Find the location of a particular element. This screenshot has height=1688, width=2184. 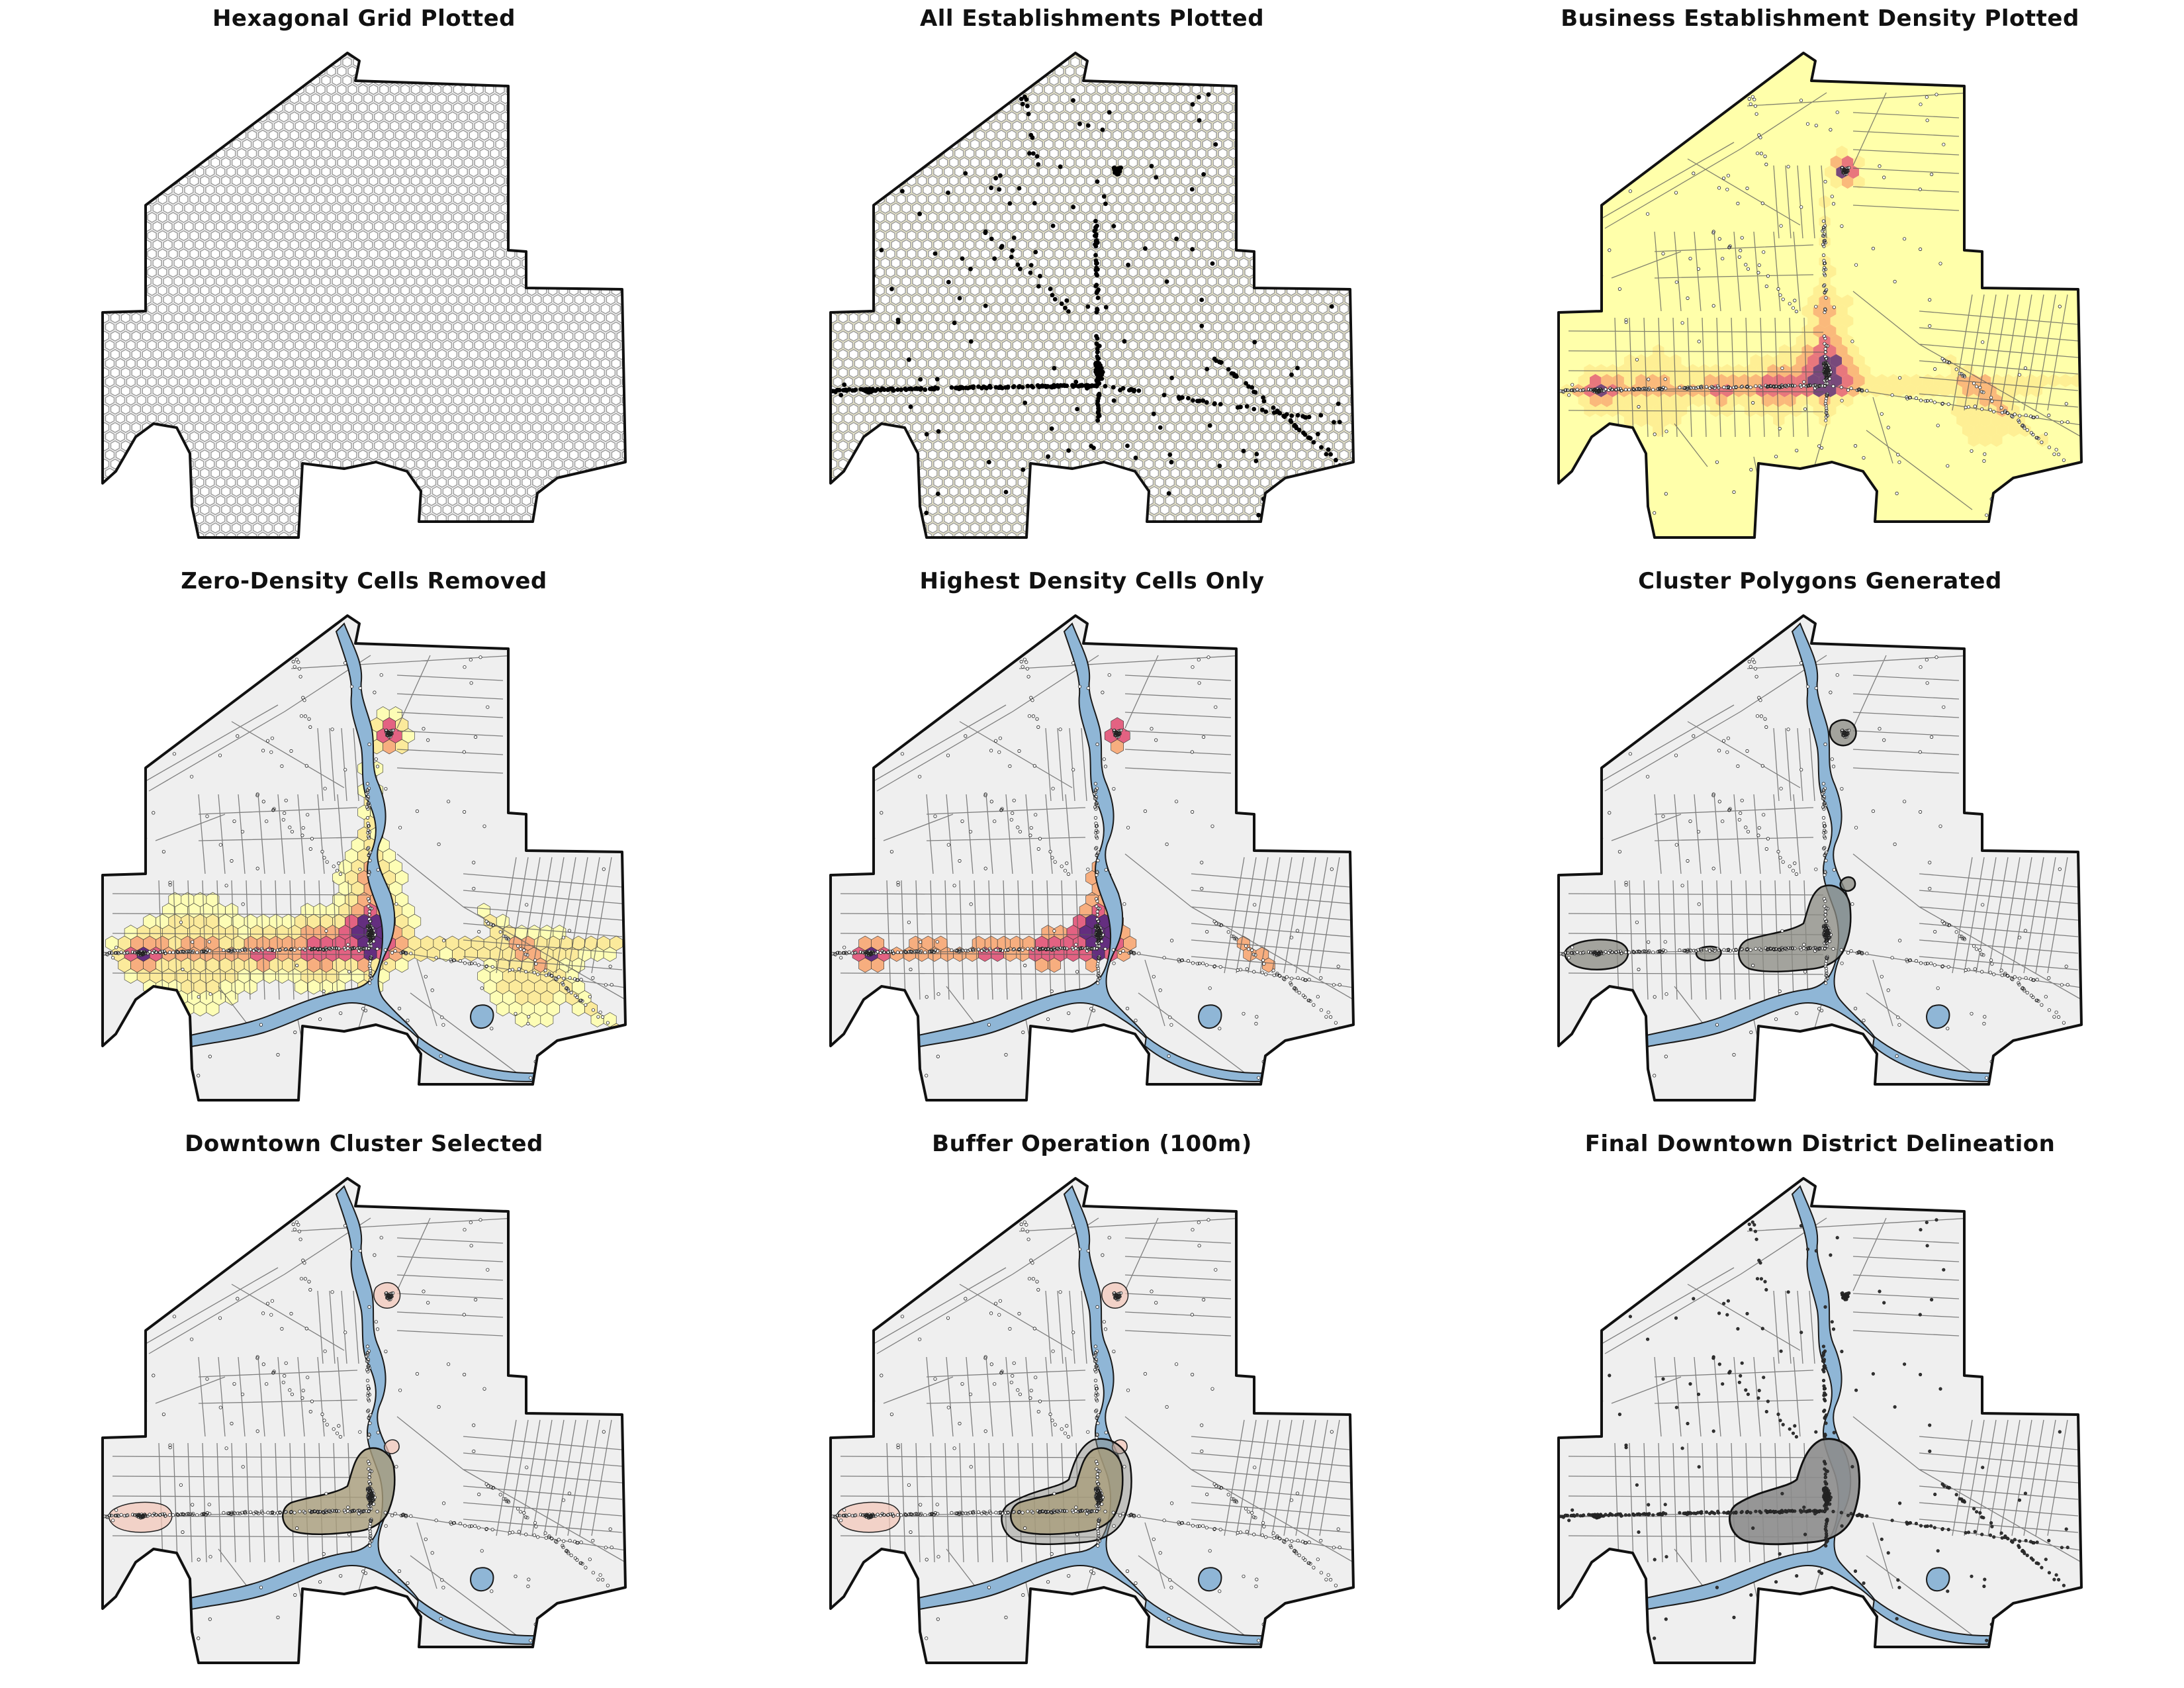

map-density is located at coordinates (1820, 295).